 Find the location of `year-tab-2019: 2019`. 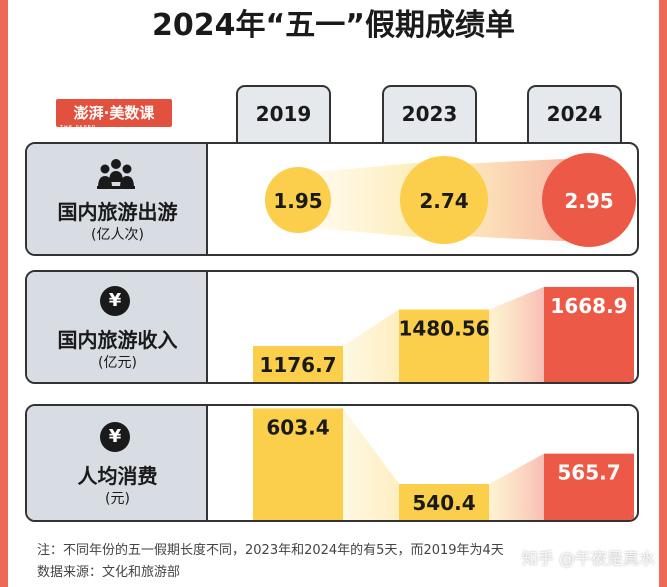

year-tab-2019: 2019 is located at coordinates (283, 113).